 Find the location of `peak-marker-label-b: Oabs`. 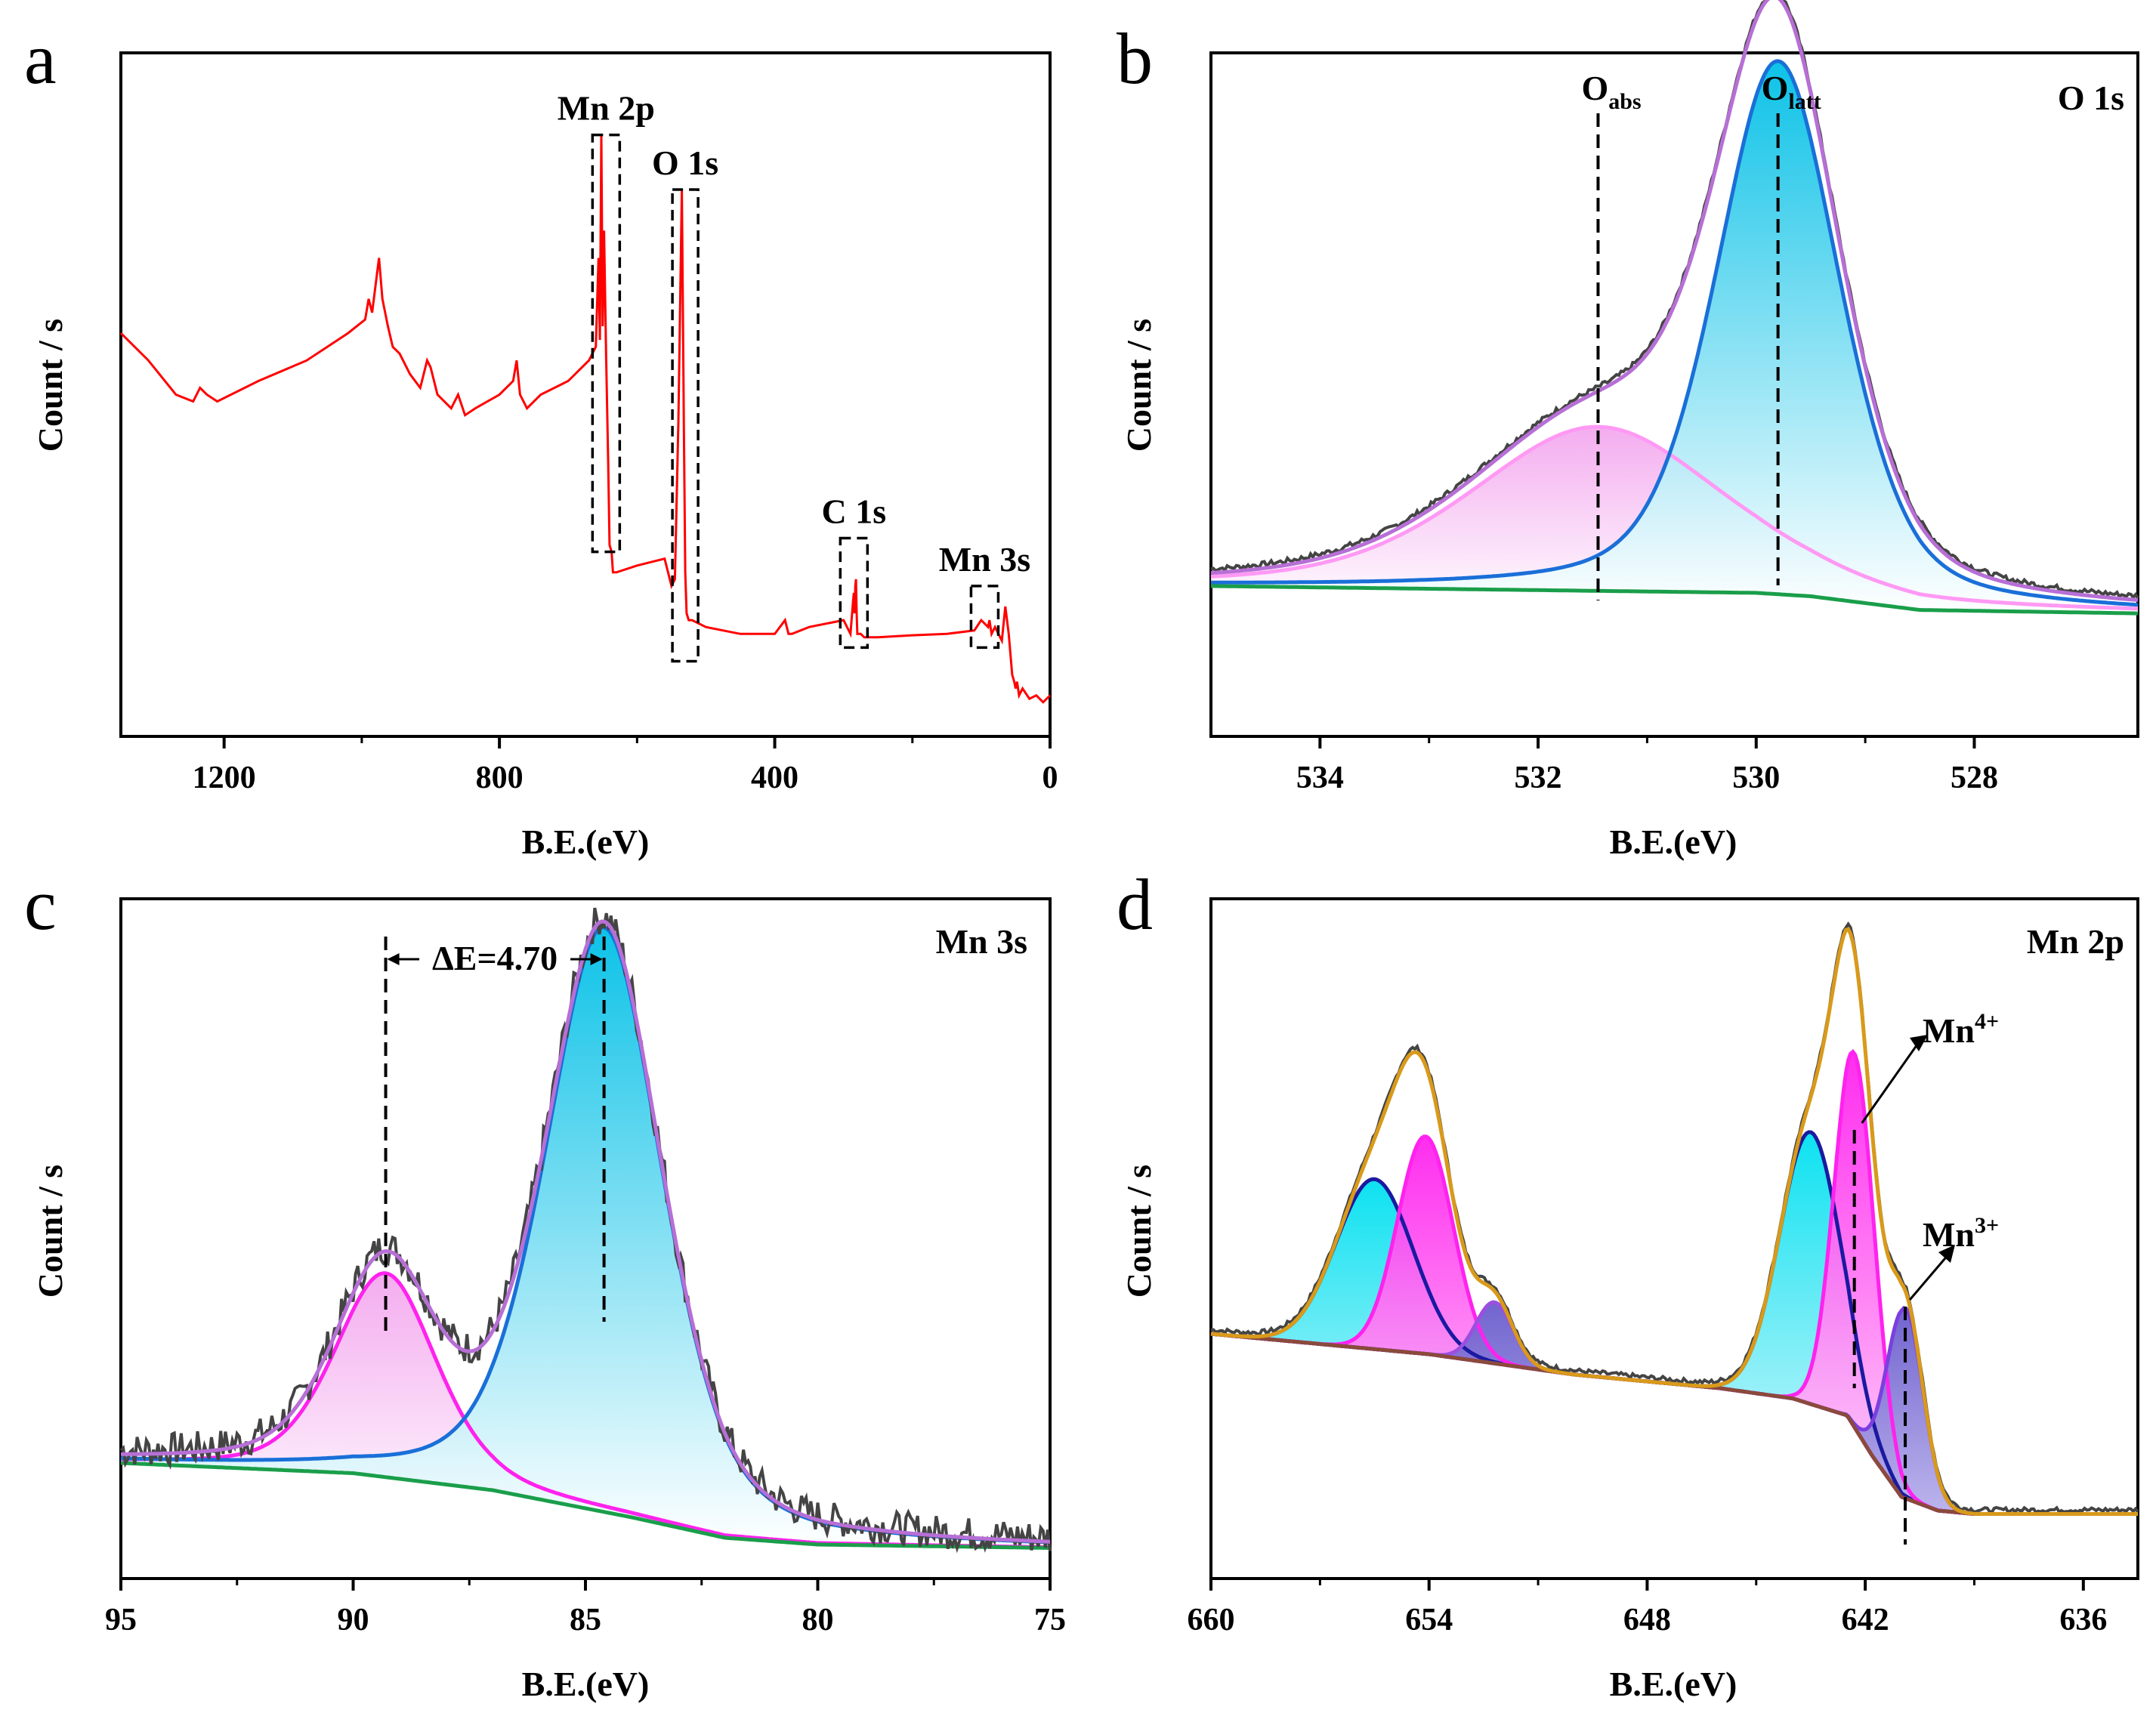

peak-marker-label-b: Oabs is located at coordinates (1611, 91).